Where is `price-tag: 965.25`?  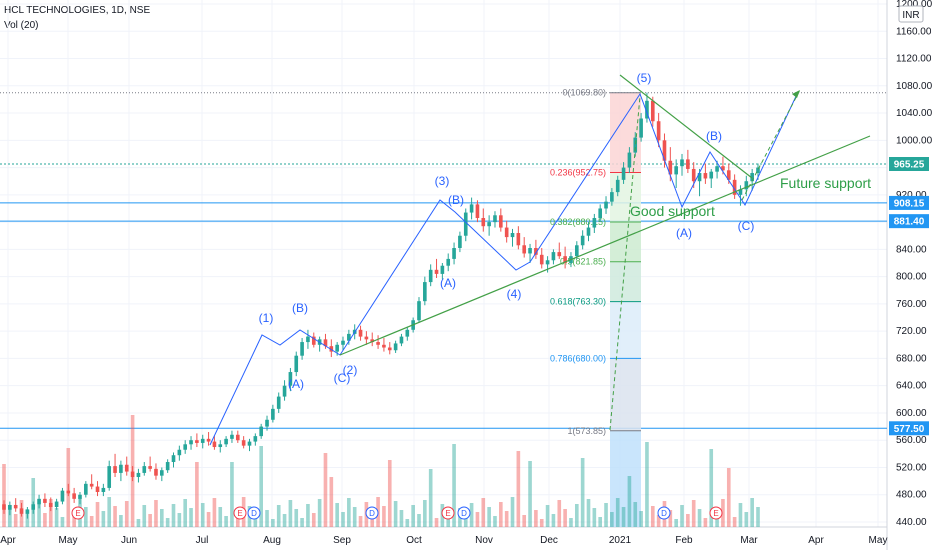 price-tag: 965.25 is located at coordinates (909, 164).